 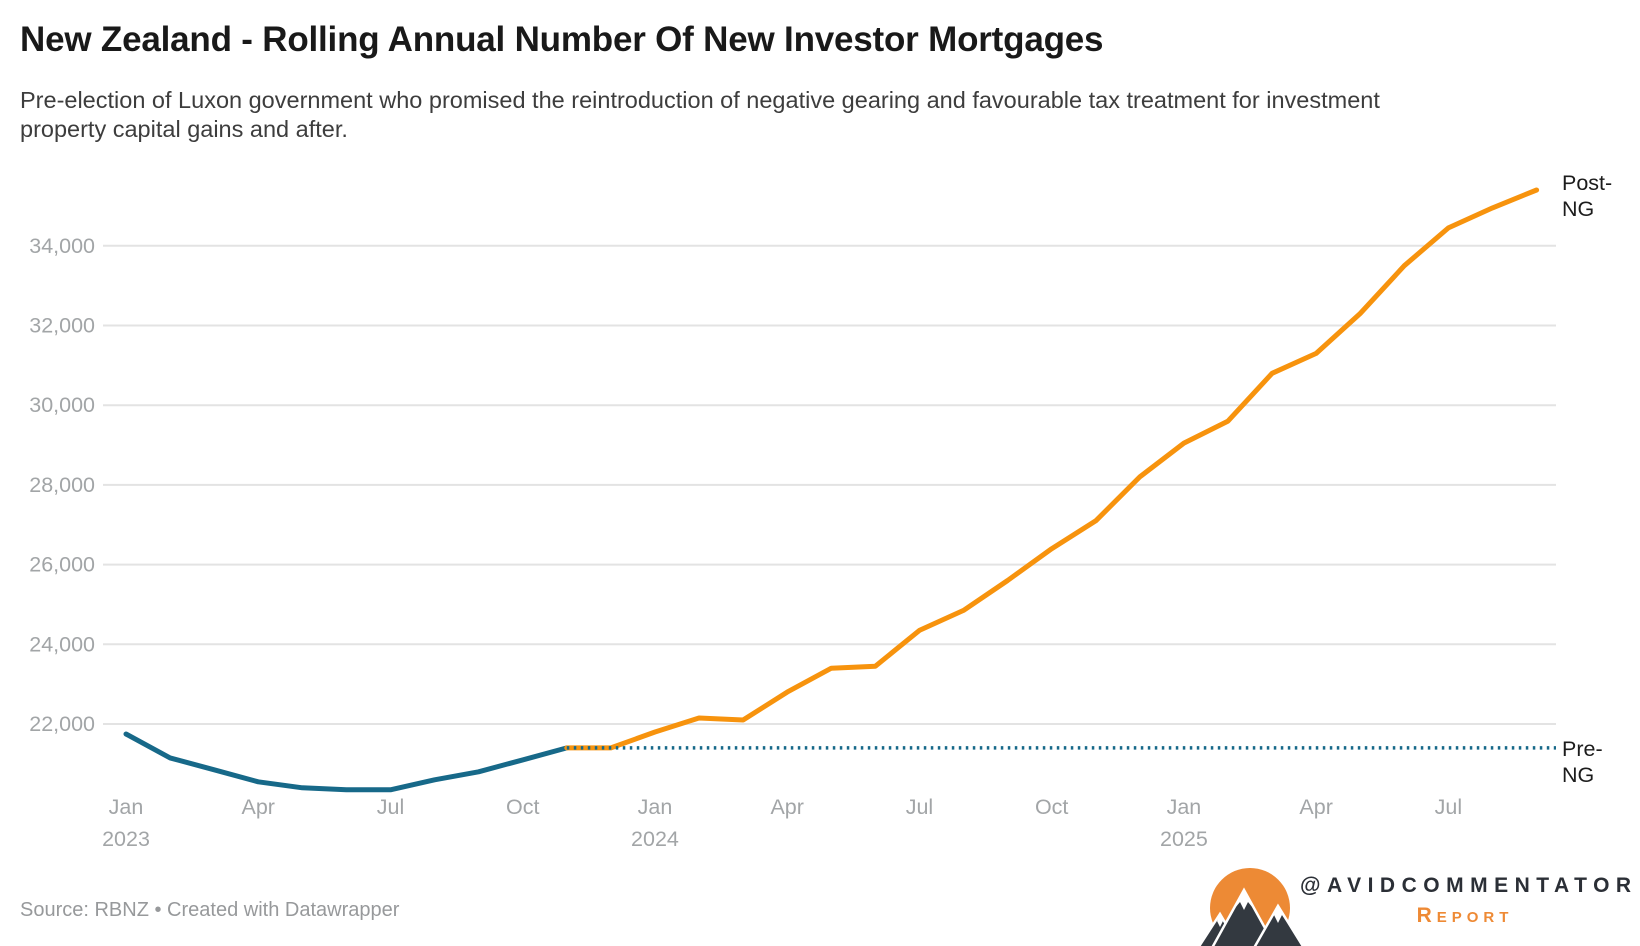 What do you see at coordinates (655, 839) in the screenshot?
I see `x-tick-year-label: 2024` at bounding box center [655, 839].